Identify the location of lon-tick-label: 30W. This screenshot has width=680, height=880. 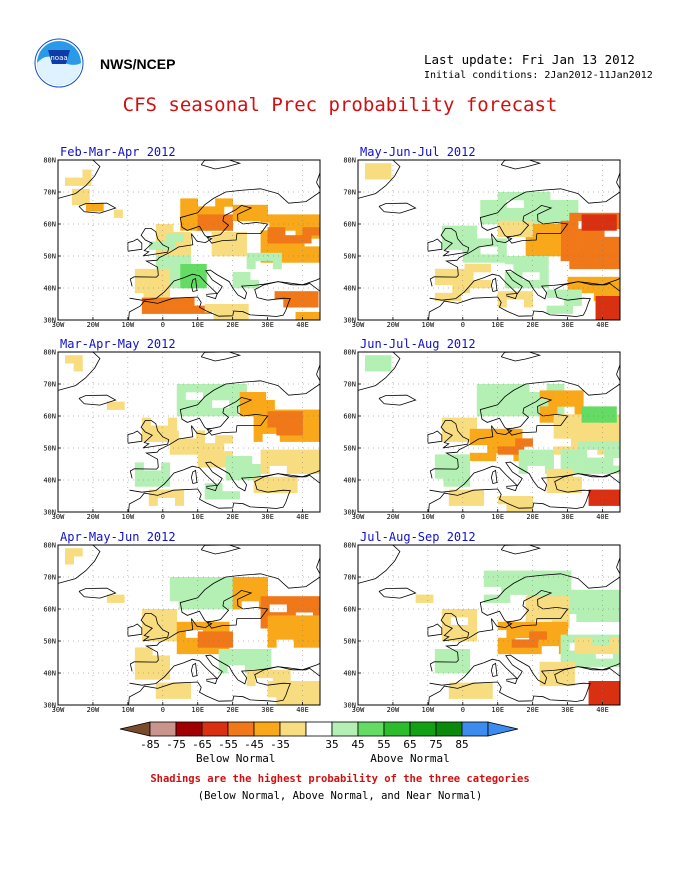
(358, 710).